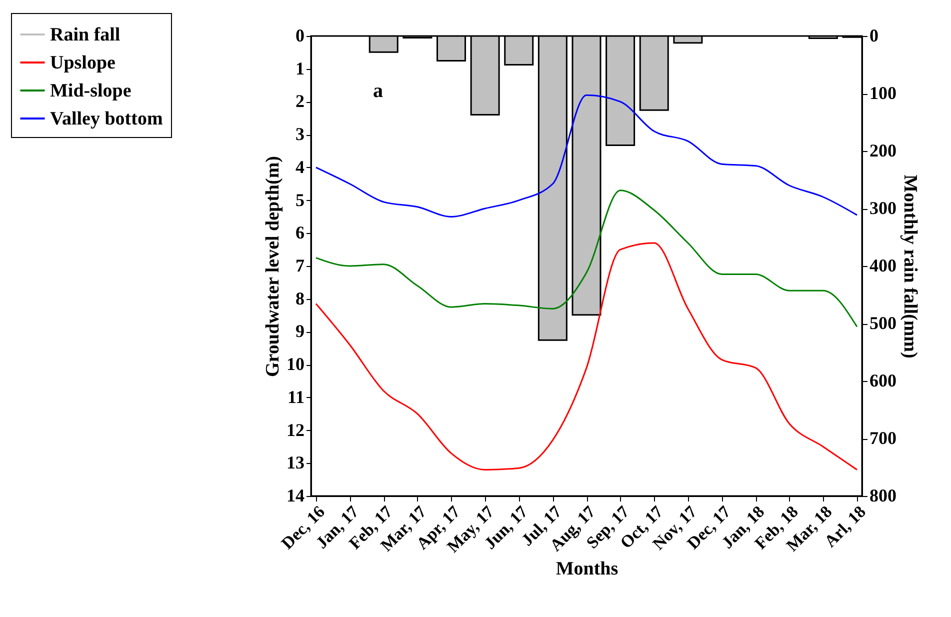  What do you see at coordinates (910, 266) in the screenshot?
I see `y2-axis-title: Monthly rain fall(mm)` at bounding box center [910, 266].